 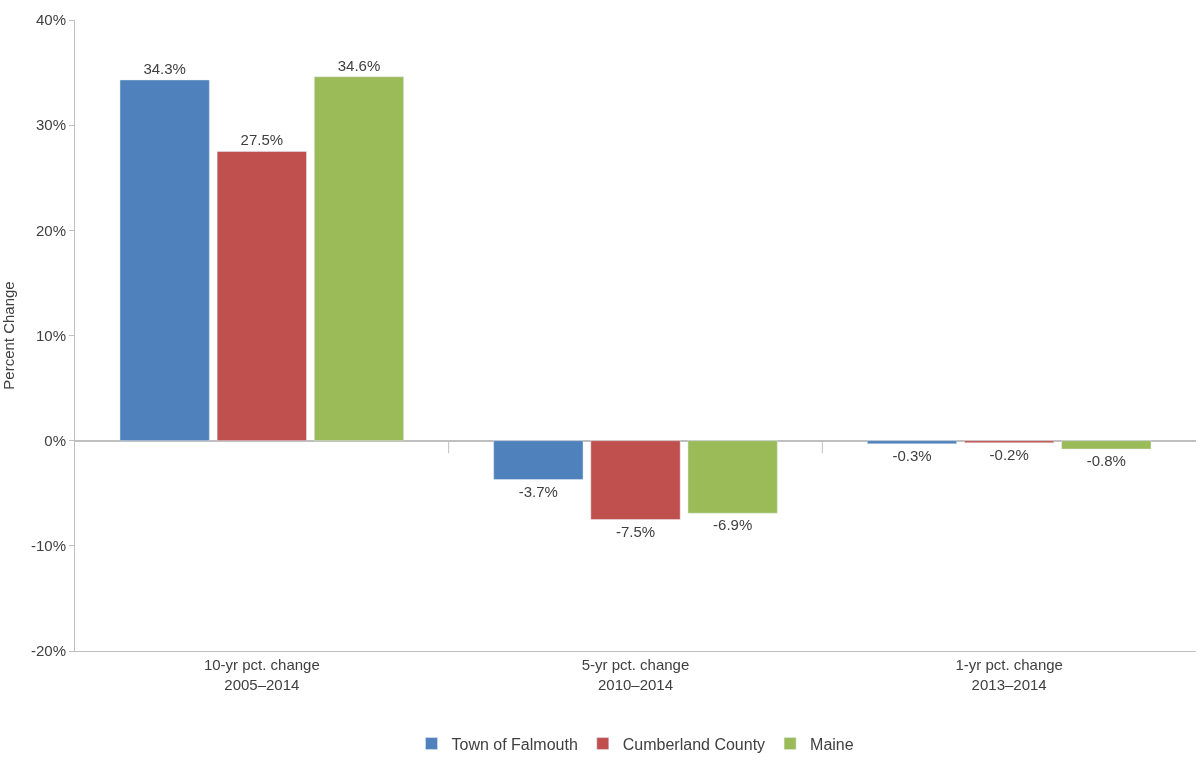 I want to click on x-tick-label: 1-yr pct. change 2013–2014, so click(x=1009, y=674).